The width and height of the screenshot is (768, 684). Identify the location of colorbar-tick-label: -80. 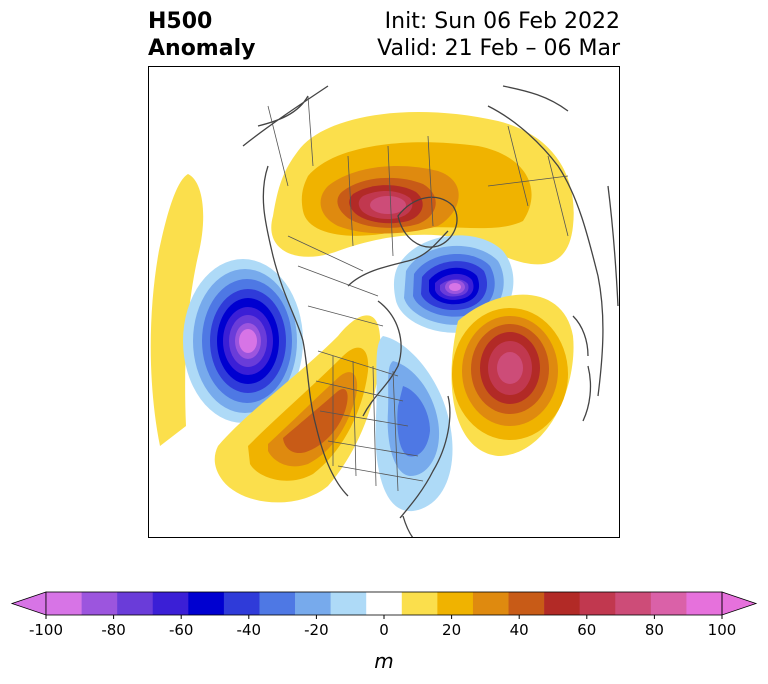
(113, 630).